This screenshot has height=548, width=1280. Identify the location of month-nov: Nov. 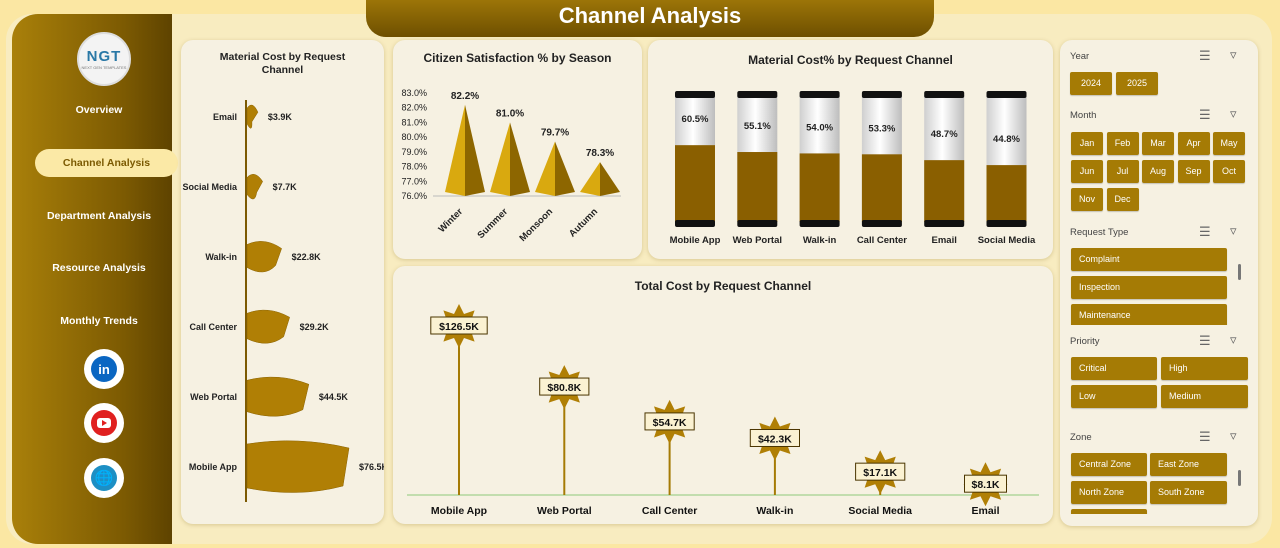
(1087, 199).